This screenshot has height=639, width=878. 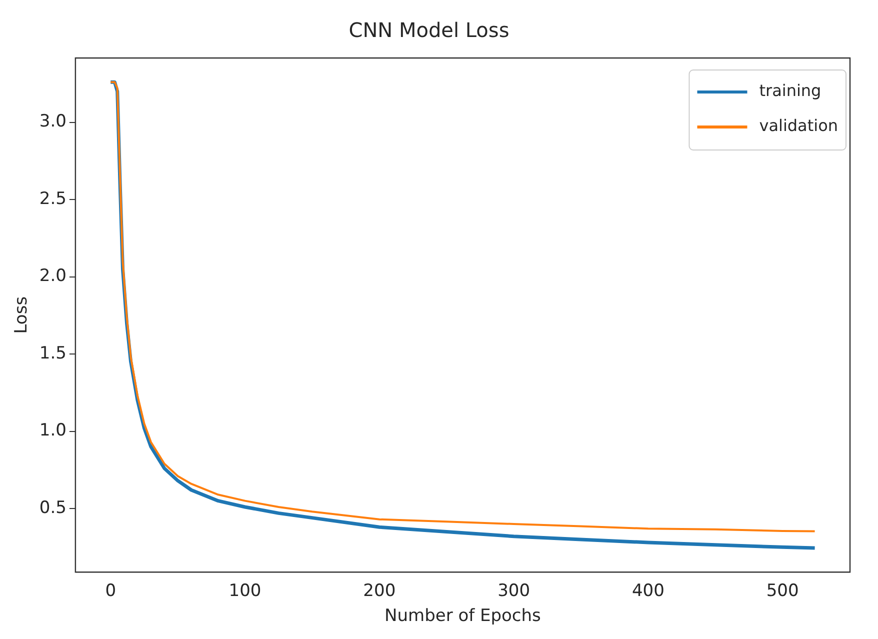 I want to click on y-tick-label: 3.0, so click(x=52, y=122).